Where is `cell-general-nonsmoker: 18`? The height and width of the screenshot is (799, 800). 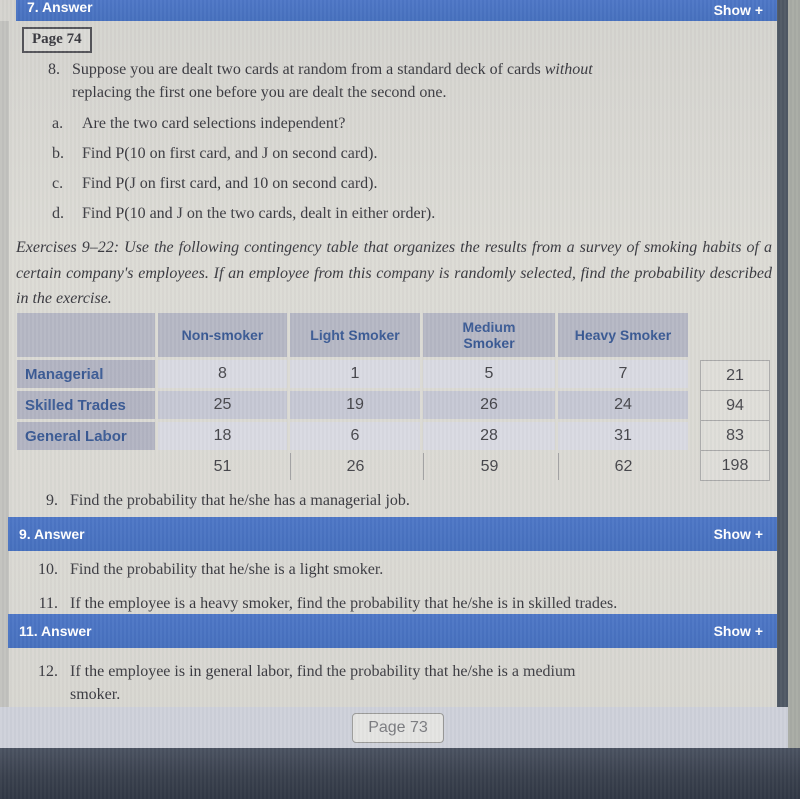
cell-general-nonsmoker: 18 is located at coordinates (222, 436).